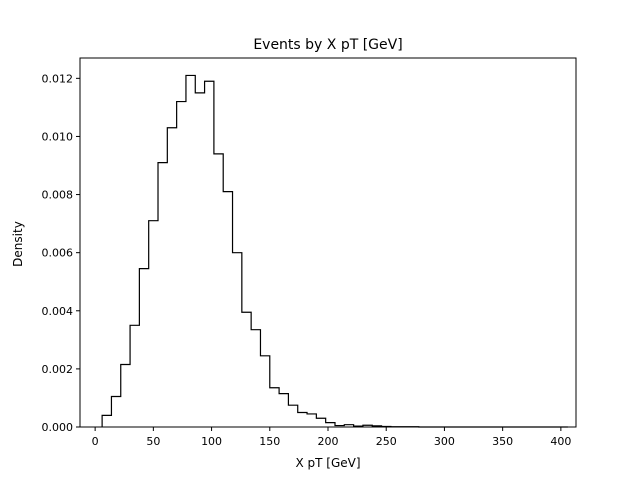 The height and width of the screenshot is (480, 640). I want to click on y-tick-label: 0.000, so click(58, 427).